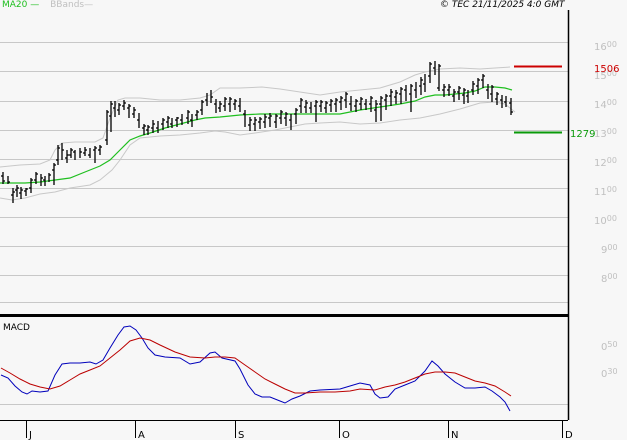 This screenshot has height=440, width=627. Describe the element at coordinates (346, 435) in the screenshot. I see `svg-text: O` at that location.